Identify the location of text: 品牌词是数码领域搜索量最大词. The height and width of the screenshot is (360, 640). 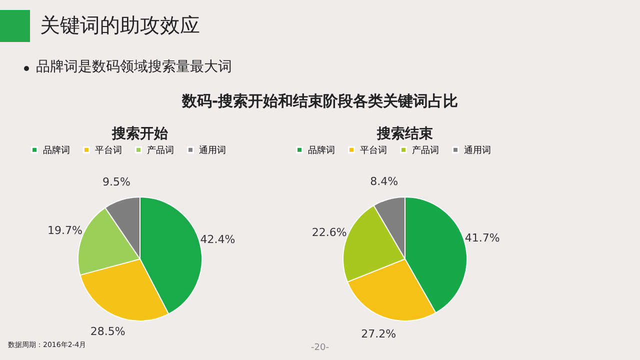
(134, 67).